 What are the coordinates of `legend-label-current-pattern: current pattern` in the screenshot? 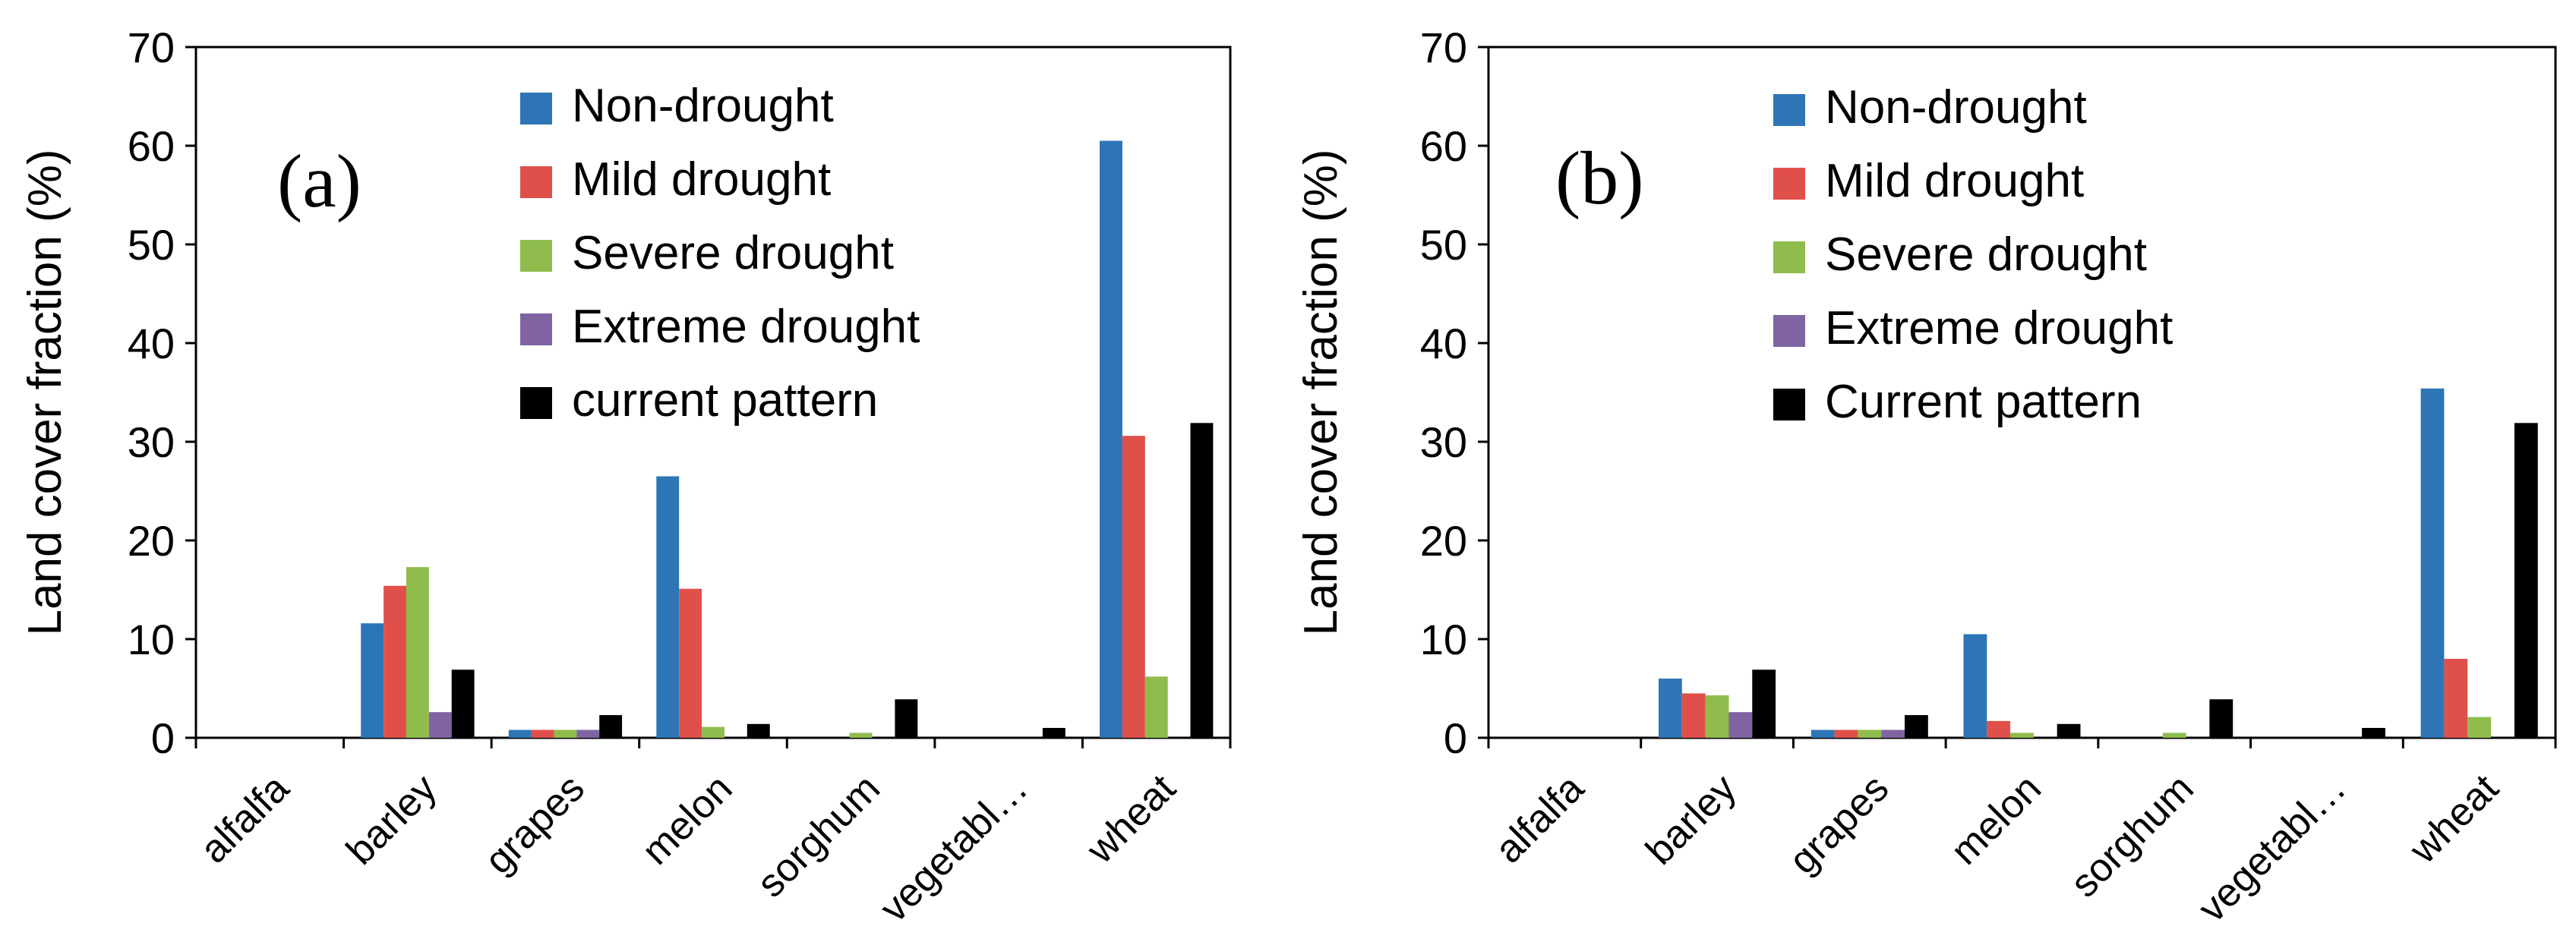 It's located at (725, 400).